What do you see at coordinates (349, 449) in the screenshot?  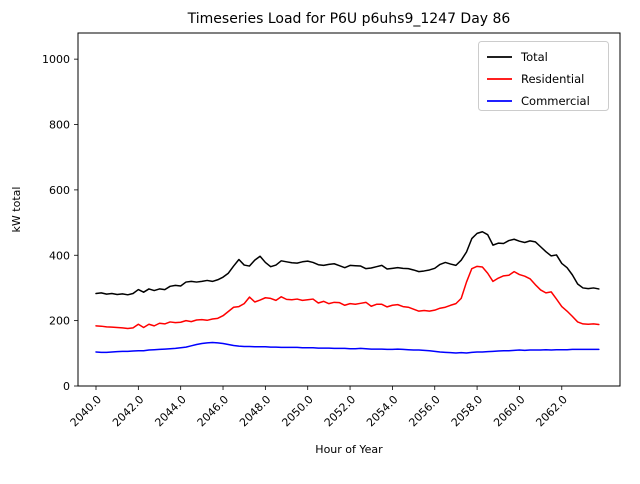 I see `x-axis-label: Hour of Year` at bounding box center [349, 449].